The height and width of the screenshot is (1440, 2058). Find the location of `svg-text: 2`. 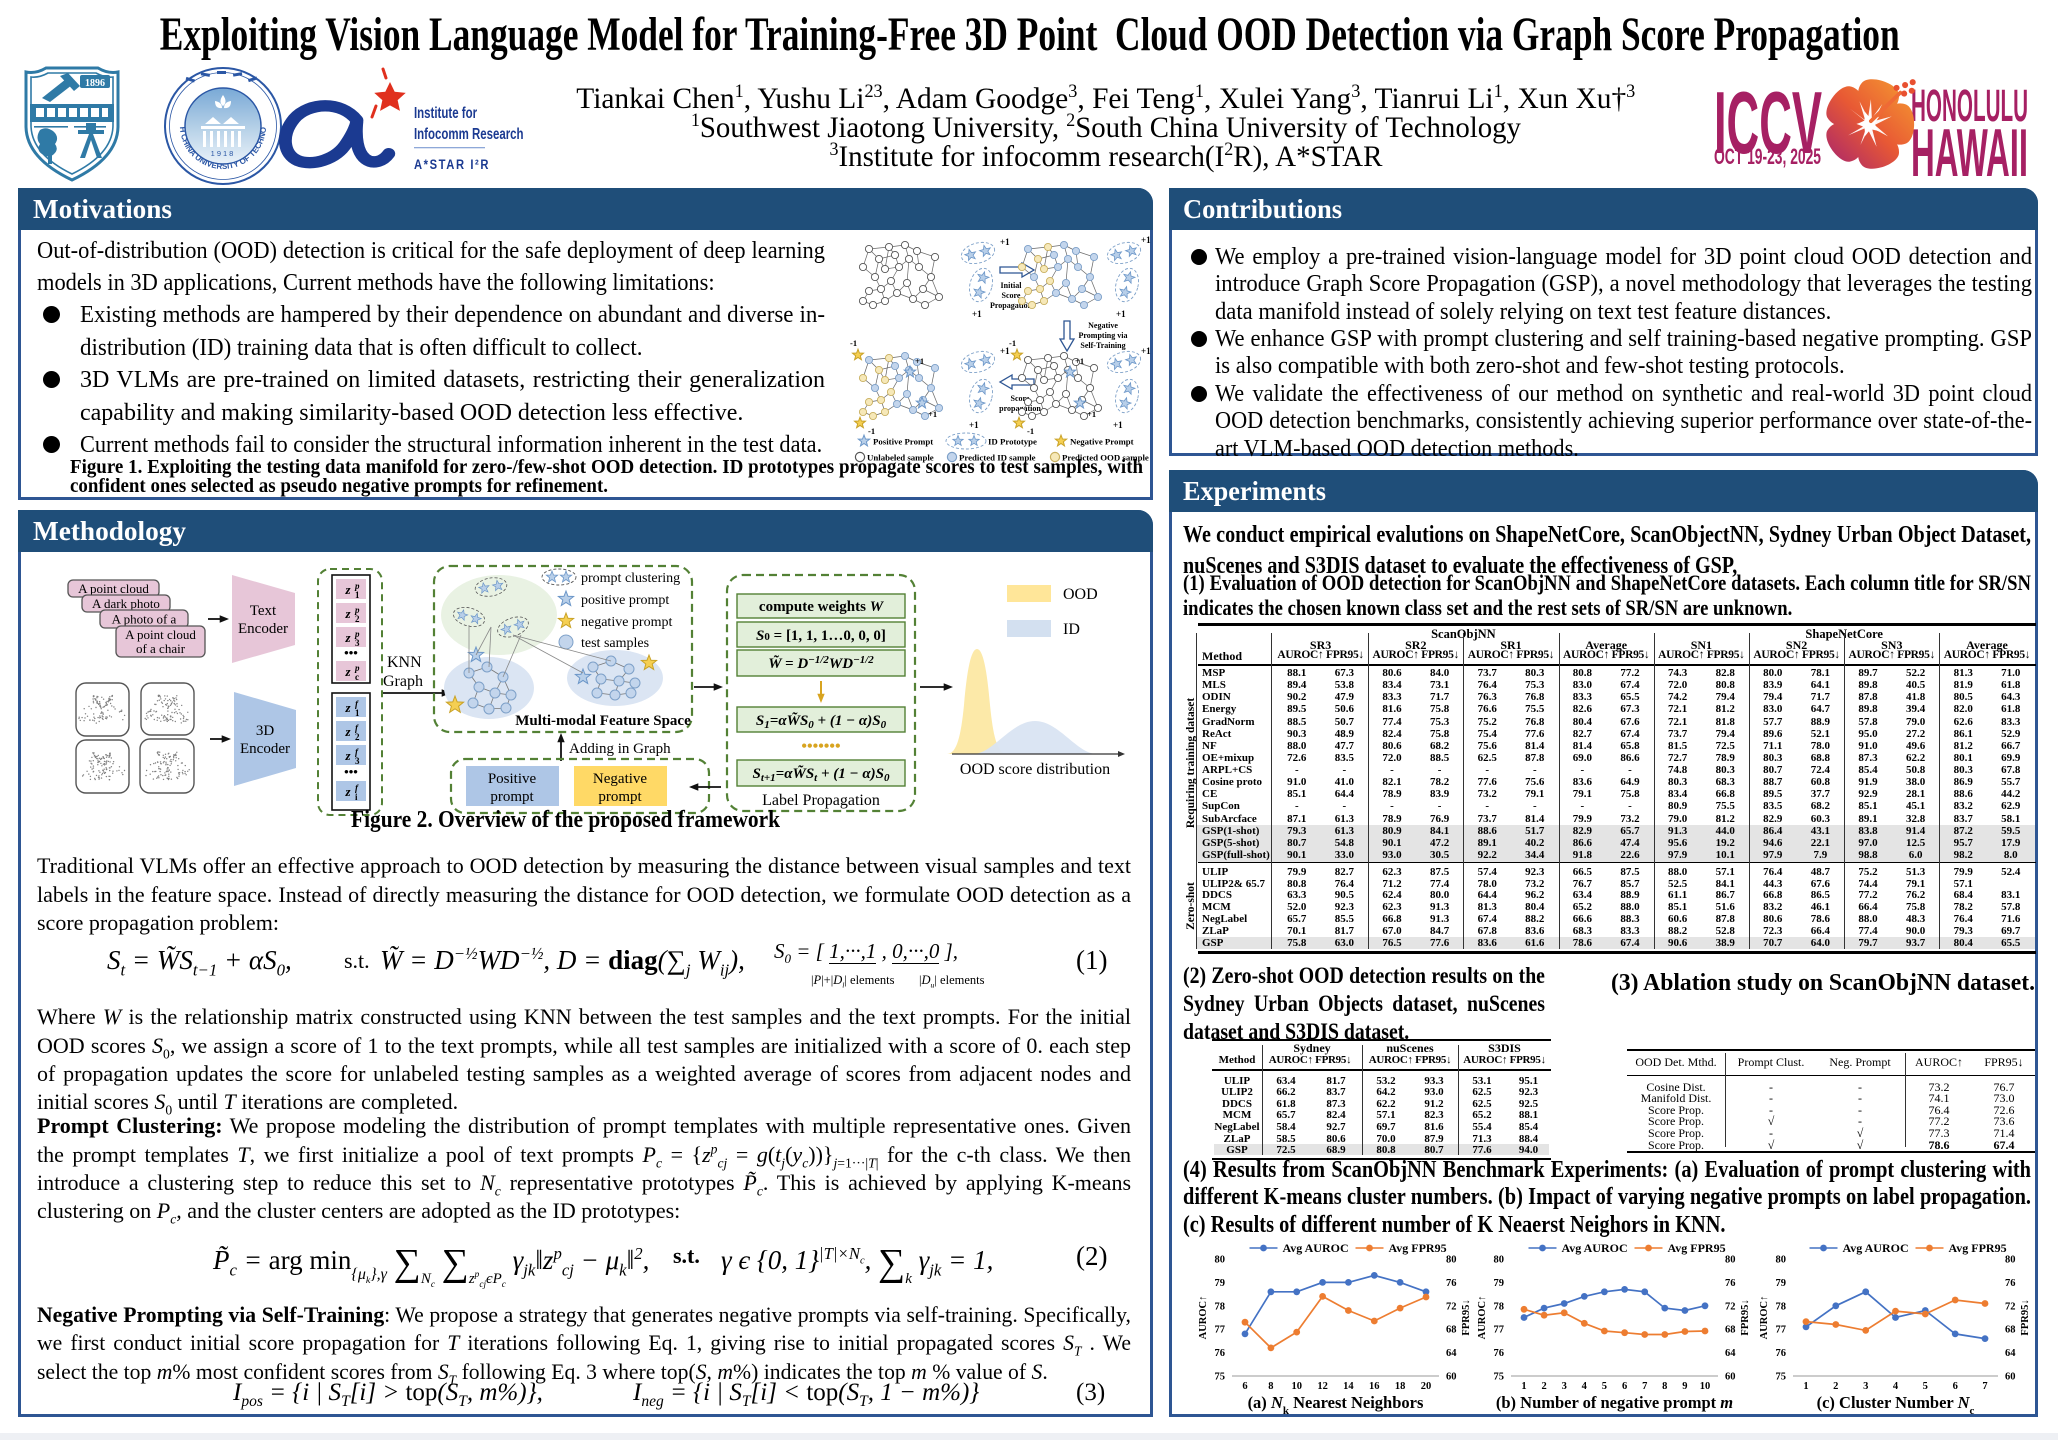

svg-text: 2 is located at coordinates (1835, 1386).